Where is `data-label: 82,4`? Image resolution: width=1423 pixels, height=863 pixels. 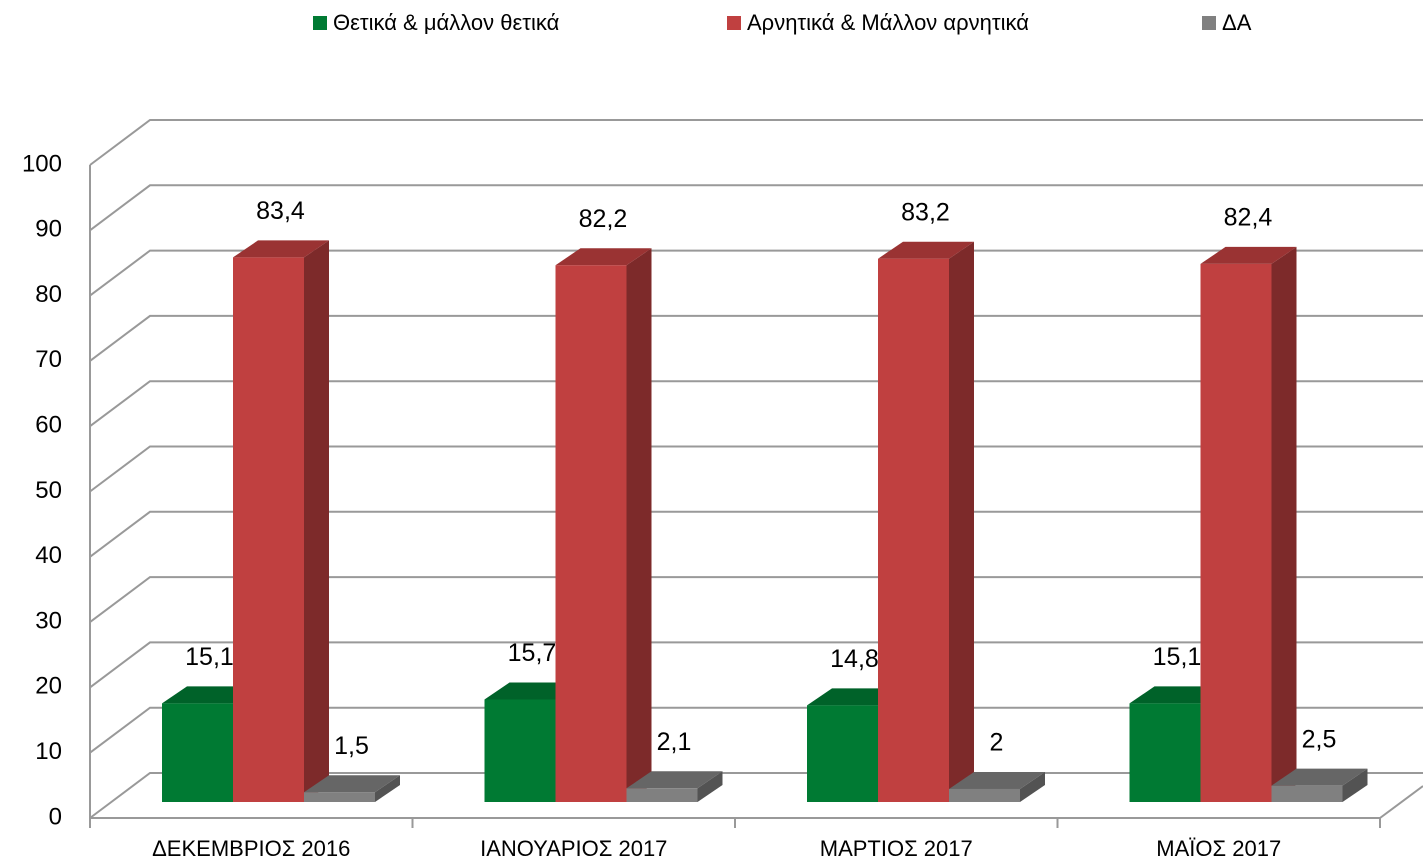
data-label: 82,4 is located at coordinates (1248, 218).